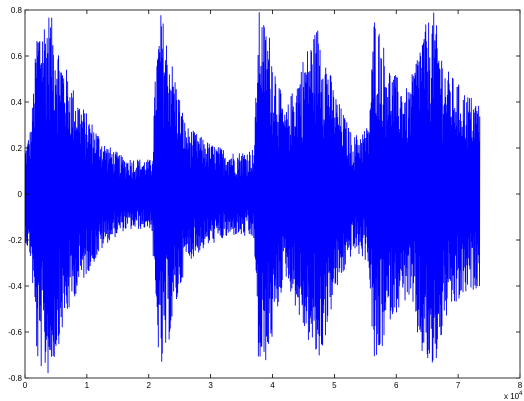 The image size is (524, 401). What do you see at coordinates (521, 394) in the screenshot?
I see `x-multiplier-exponent: 4` at bounding box center [521, 394].